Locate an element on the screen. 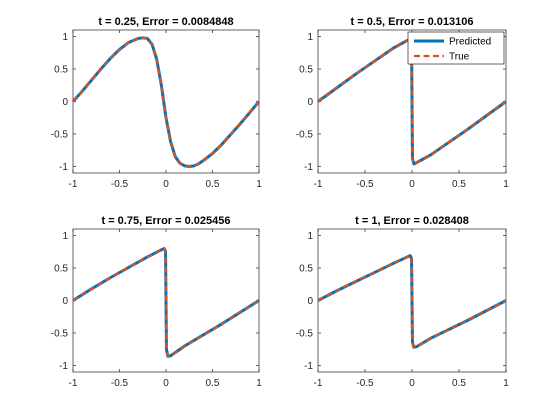 The height and width of the screenshot is (420, 560). subplot-title: t = 0.75, Error = 0.025456 is located at coordinates (165, 221).